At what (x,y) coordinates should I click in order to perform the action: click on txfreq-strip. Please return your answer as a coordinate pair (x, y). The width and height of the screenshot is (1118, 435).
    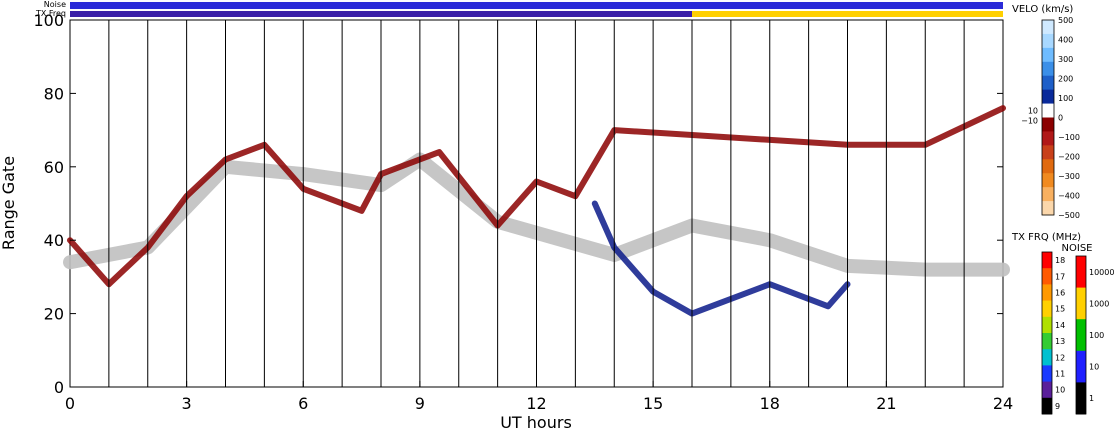
    Looking at the image, I should click on (536, 14).